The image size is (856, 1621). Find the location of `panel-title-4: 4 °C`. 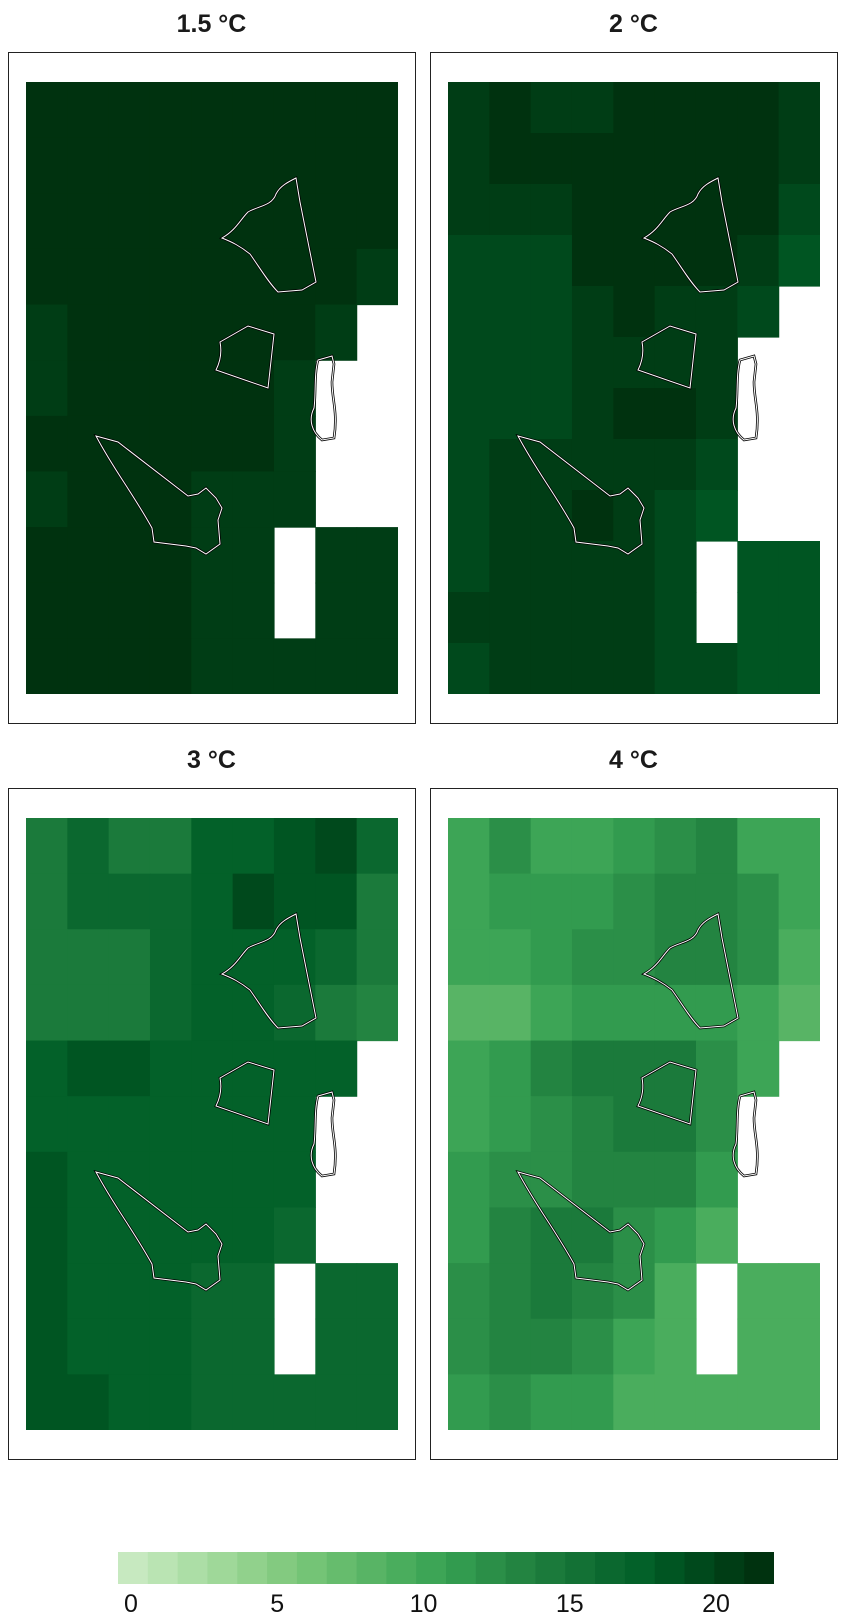

panel-title-4: 4 °C is located at coordinates (633, 760).